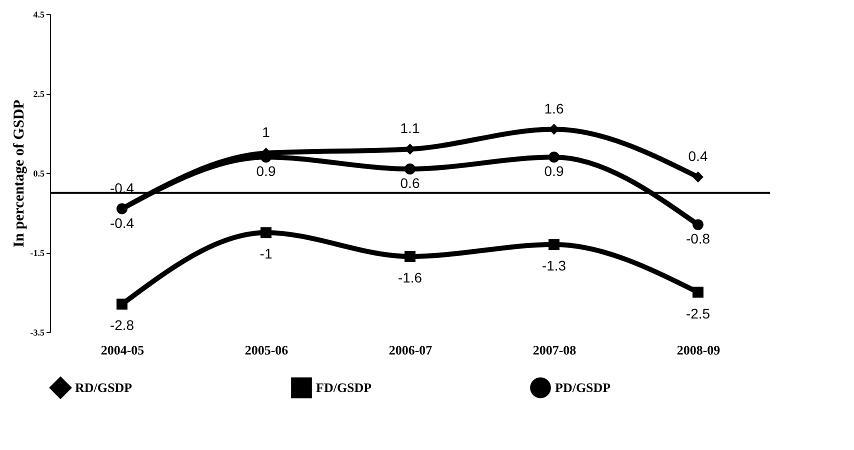 This screenshot has height=450, width=854. I want to click on data-label: 1, so click(266, 132).